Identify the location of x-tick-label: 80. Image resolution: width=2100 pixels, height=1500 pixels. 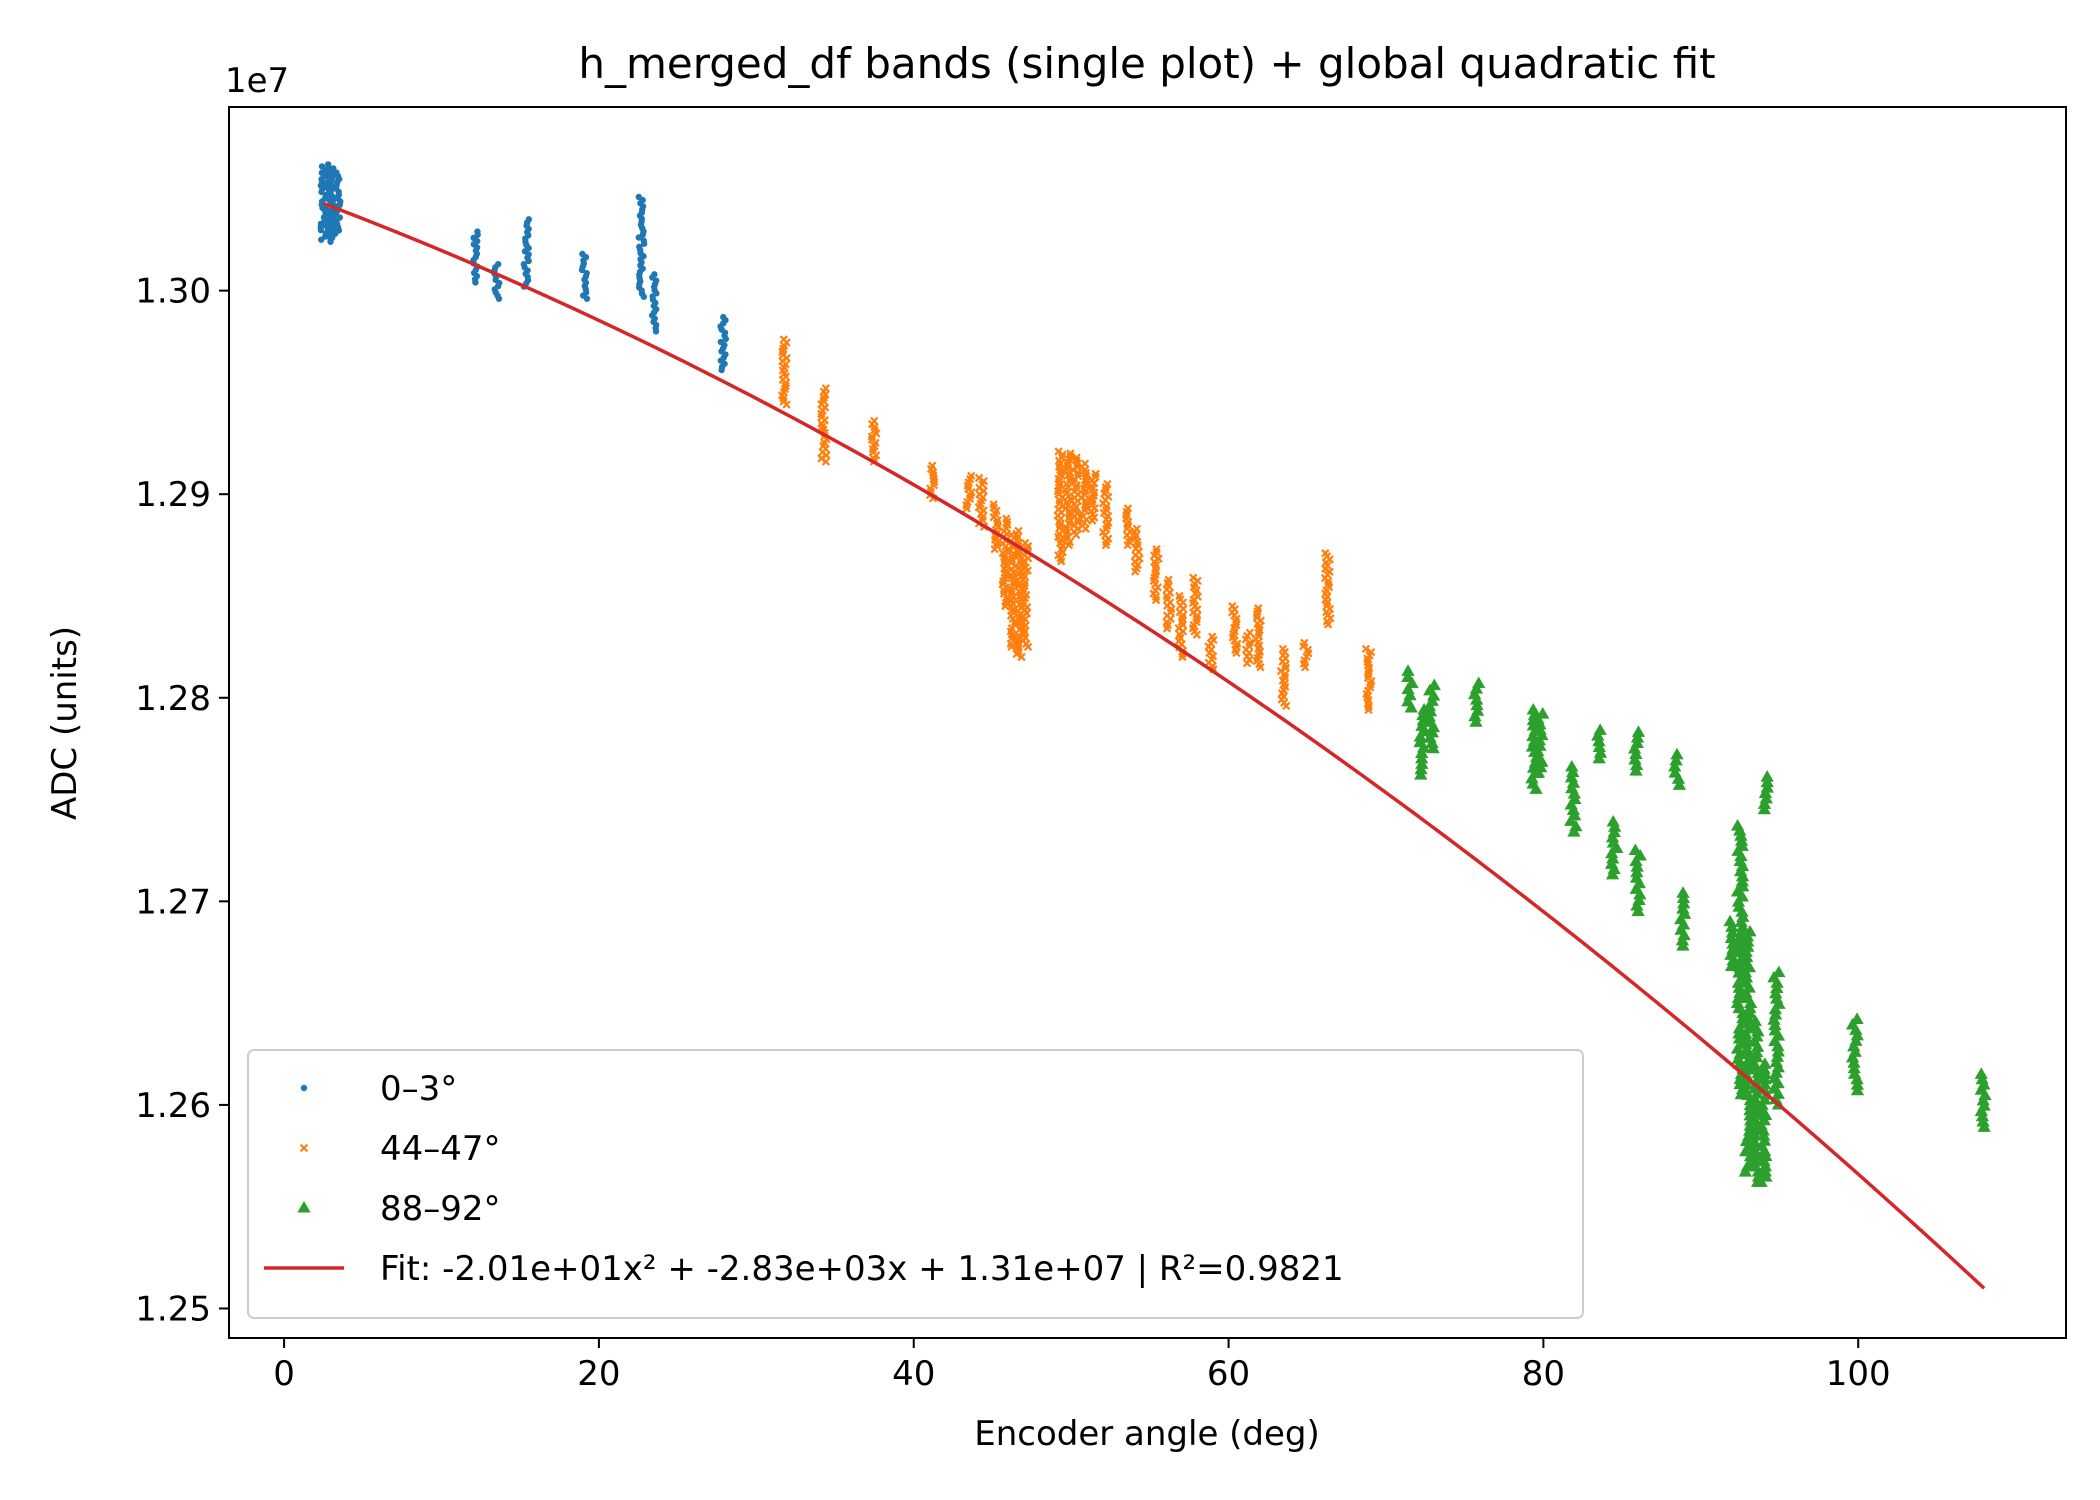
(1543, 1374).